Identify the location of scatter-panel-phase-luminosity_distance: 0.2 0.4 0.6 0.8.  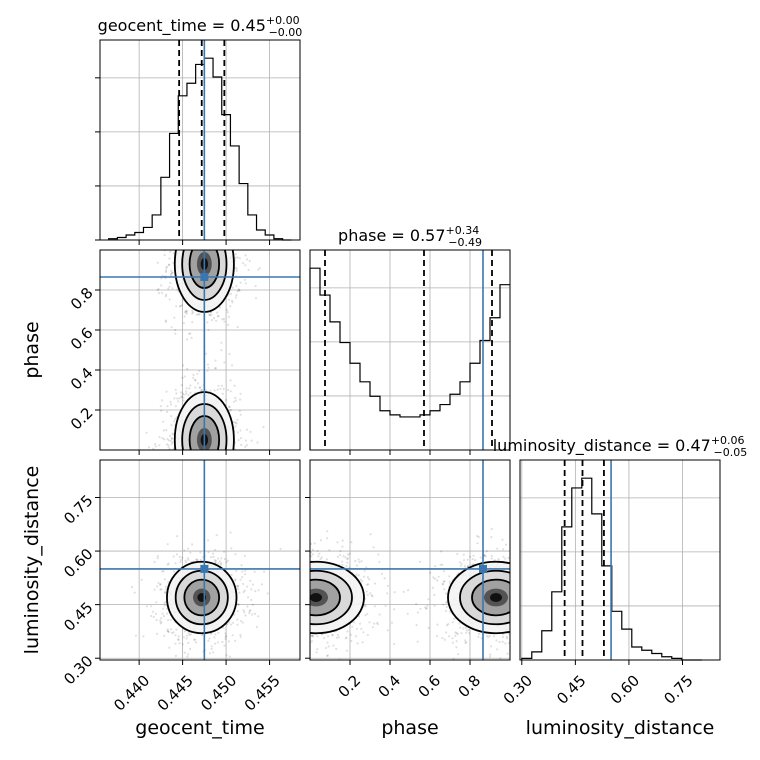
(408, 580).